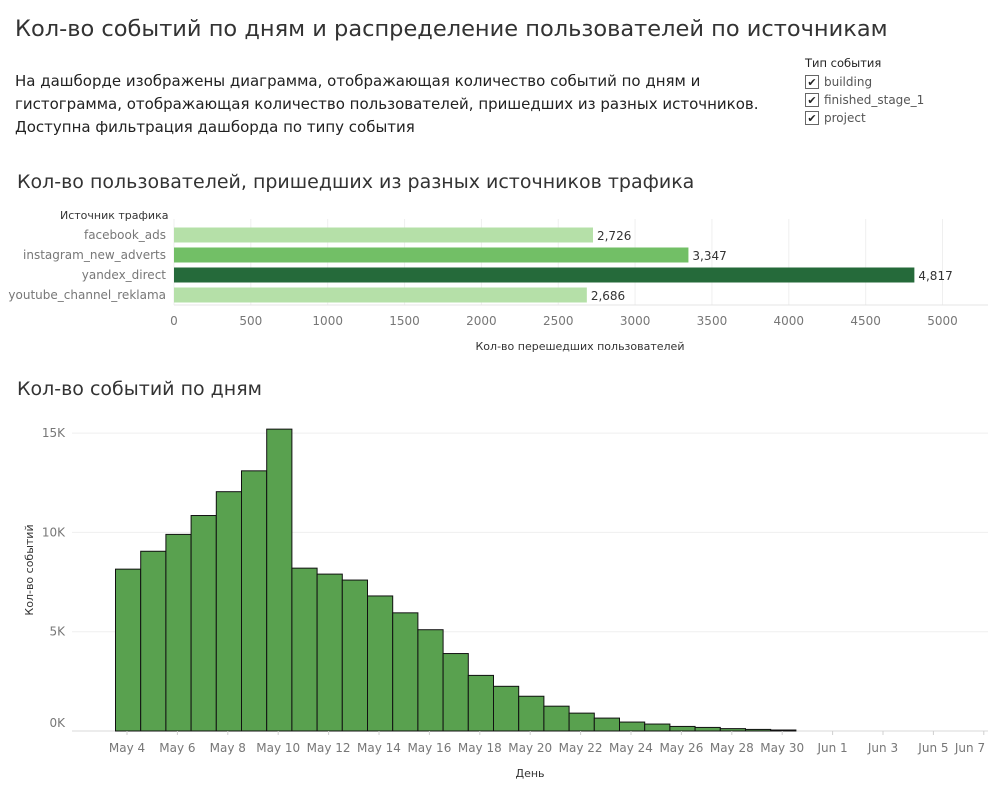 This screenshot has height=799, width=999. Describe the element at coordinates (404, 321) in the screenshot. I see `x-tick-label: 1500` at that location.